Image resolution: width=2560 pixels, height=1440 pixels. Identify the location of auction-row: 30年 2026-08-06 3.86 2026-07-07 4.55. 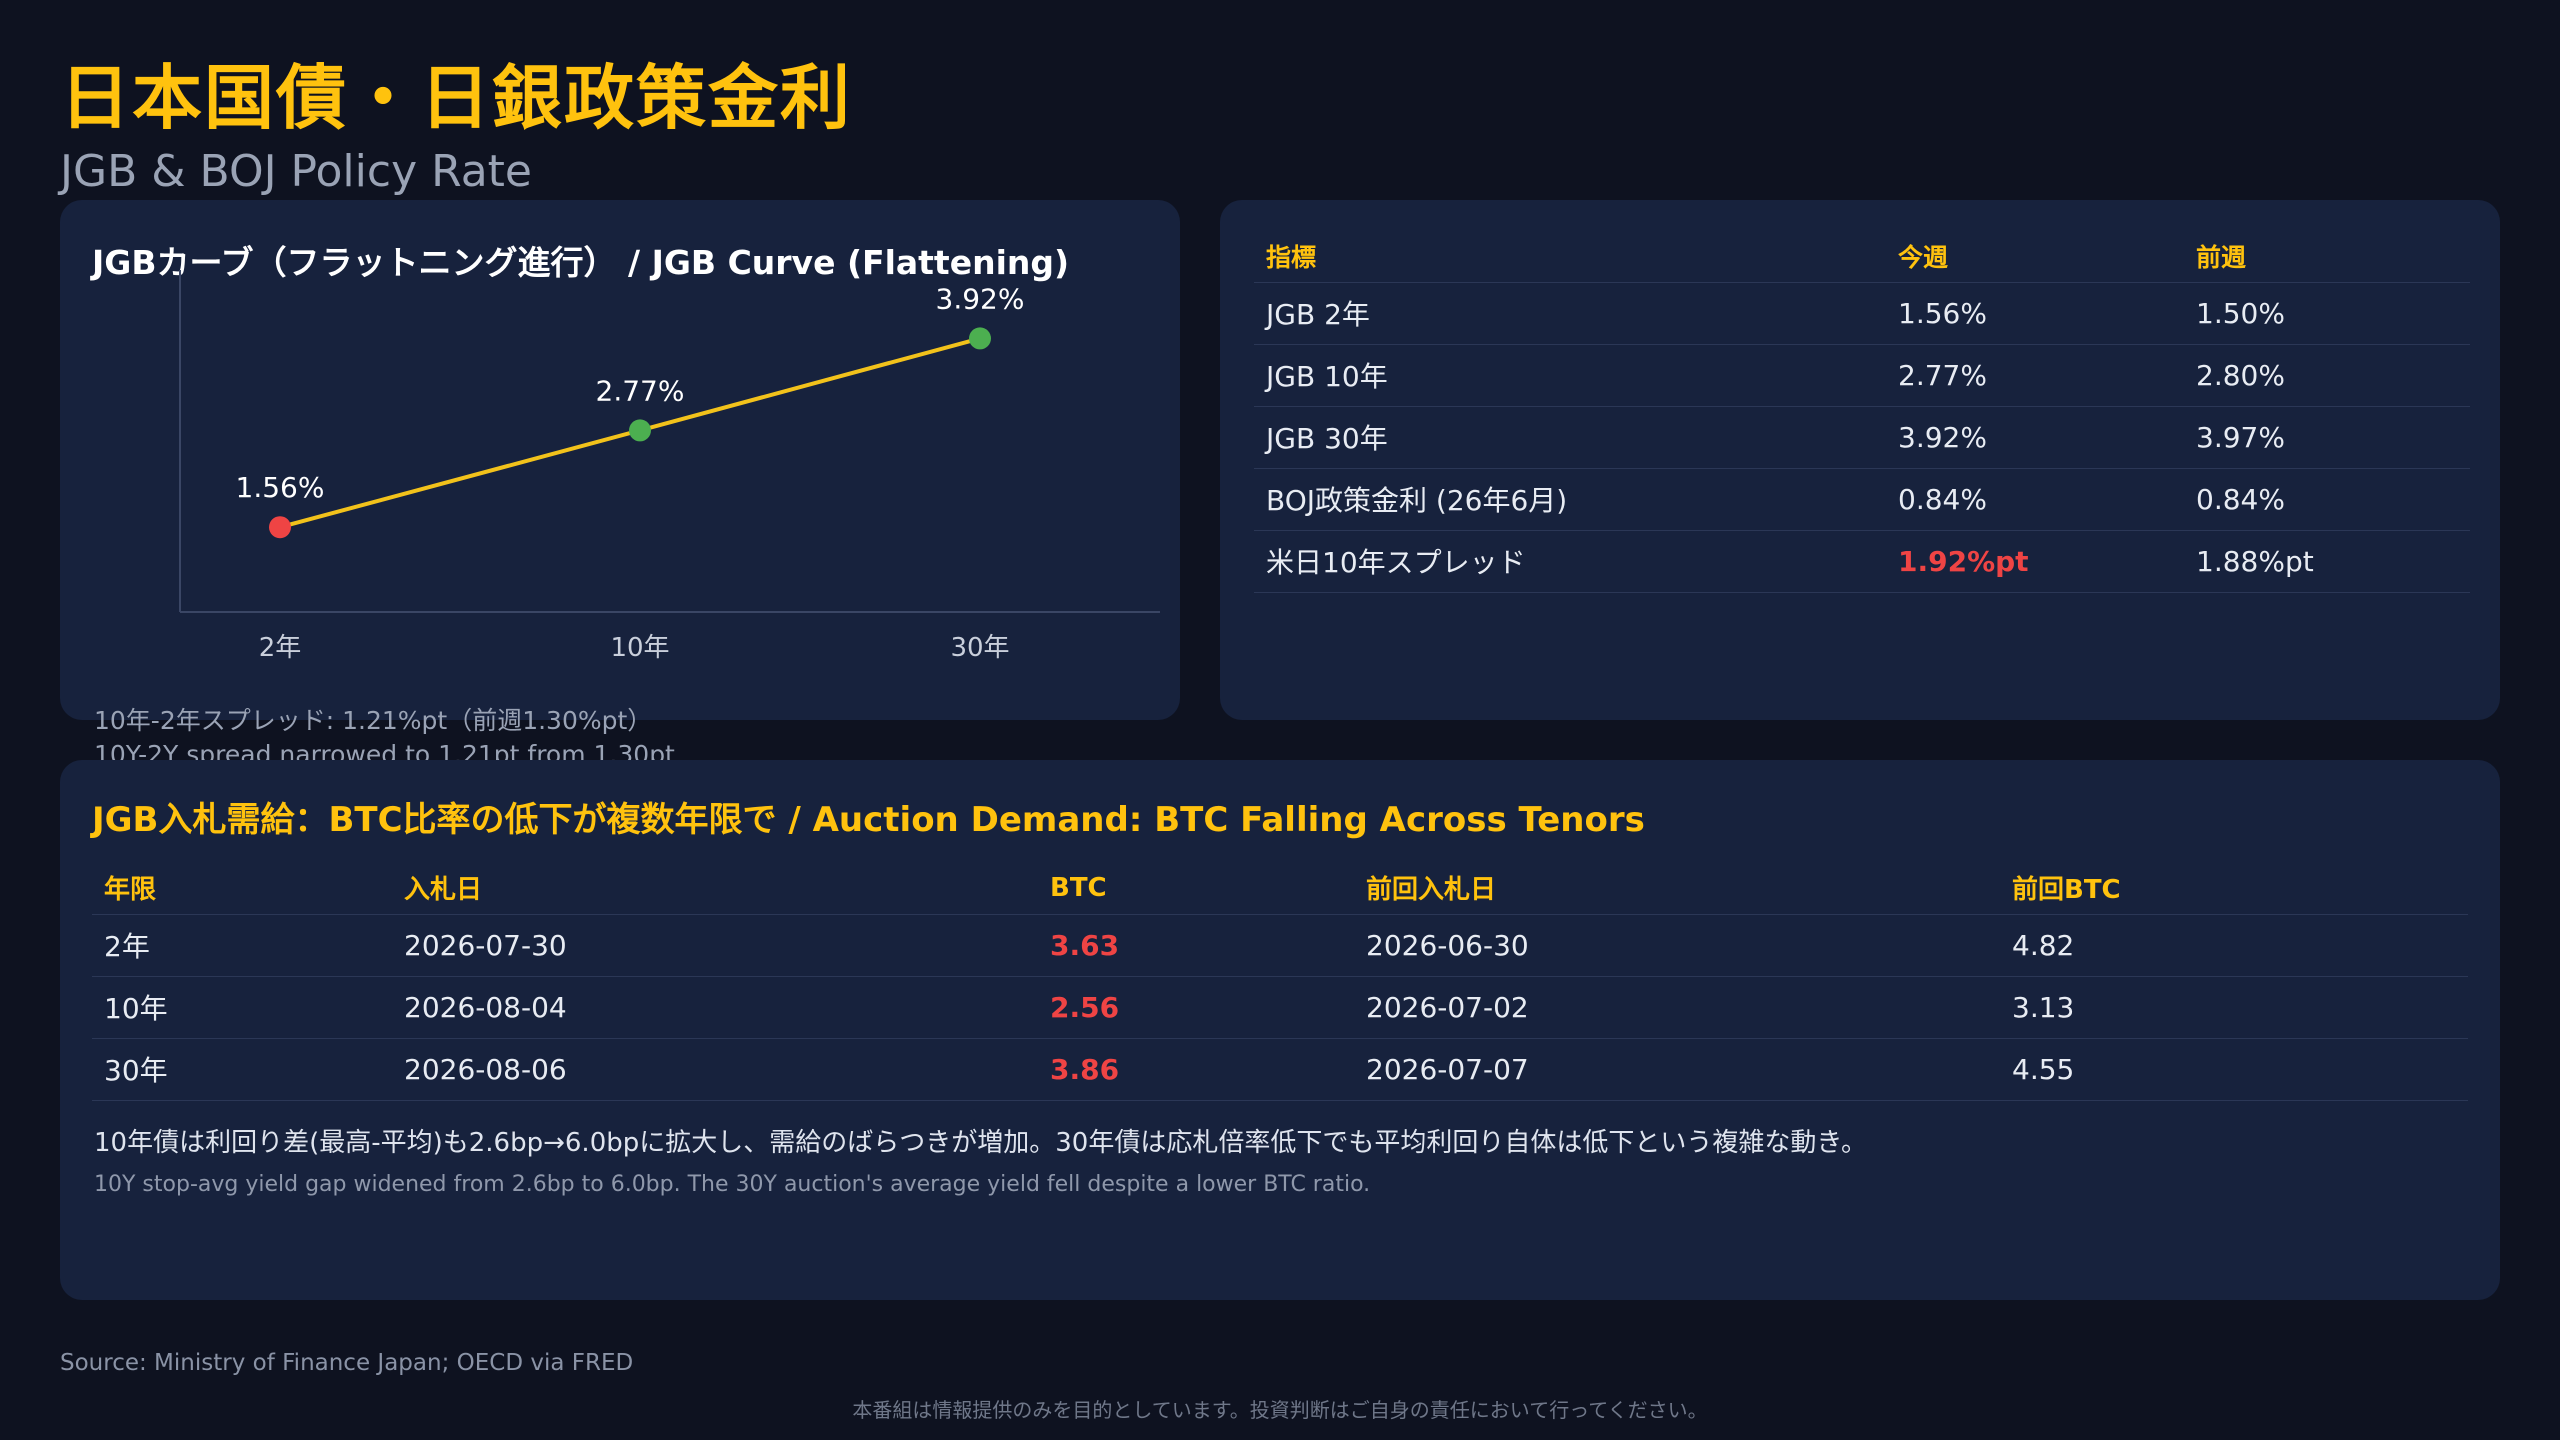
(1280, 1069).